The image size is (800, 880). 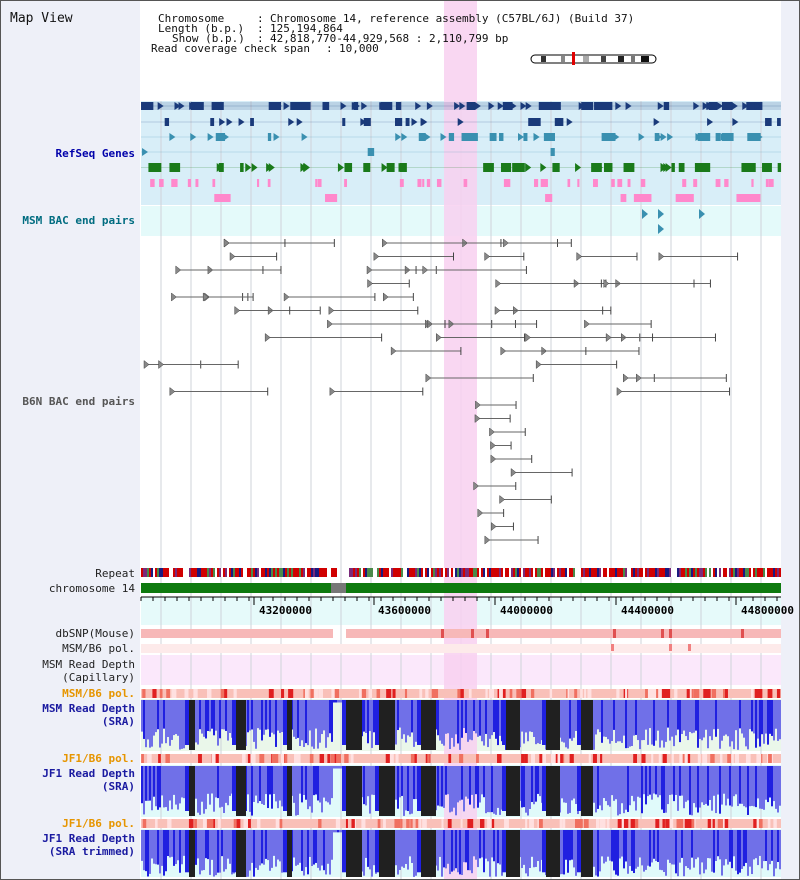 What do you see at coordinates (88, 708) in the screenshot?
I see `track-label-msm-read-sra-1: MSM Read Depth` at bounding box center [88, 708].